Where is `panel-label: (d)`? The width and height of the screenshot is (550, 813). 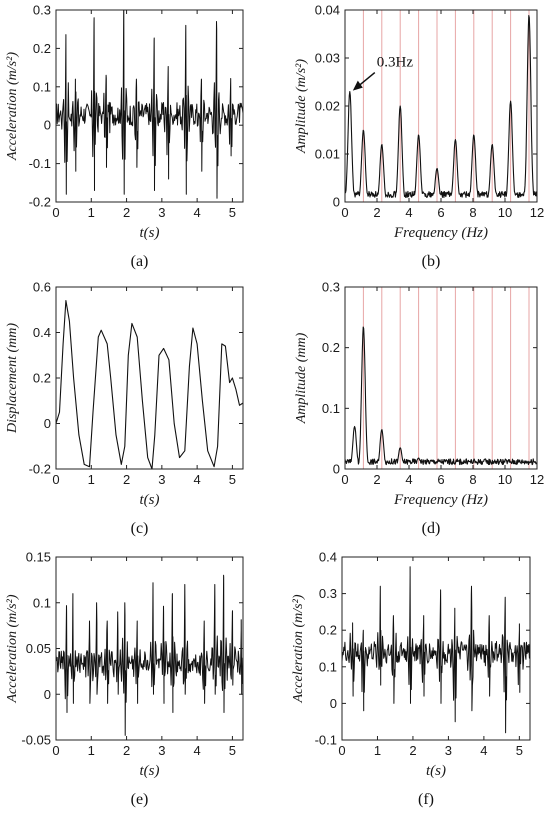
panel-label: (d) is located at coordinates (431, 528).